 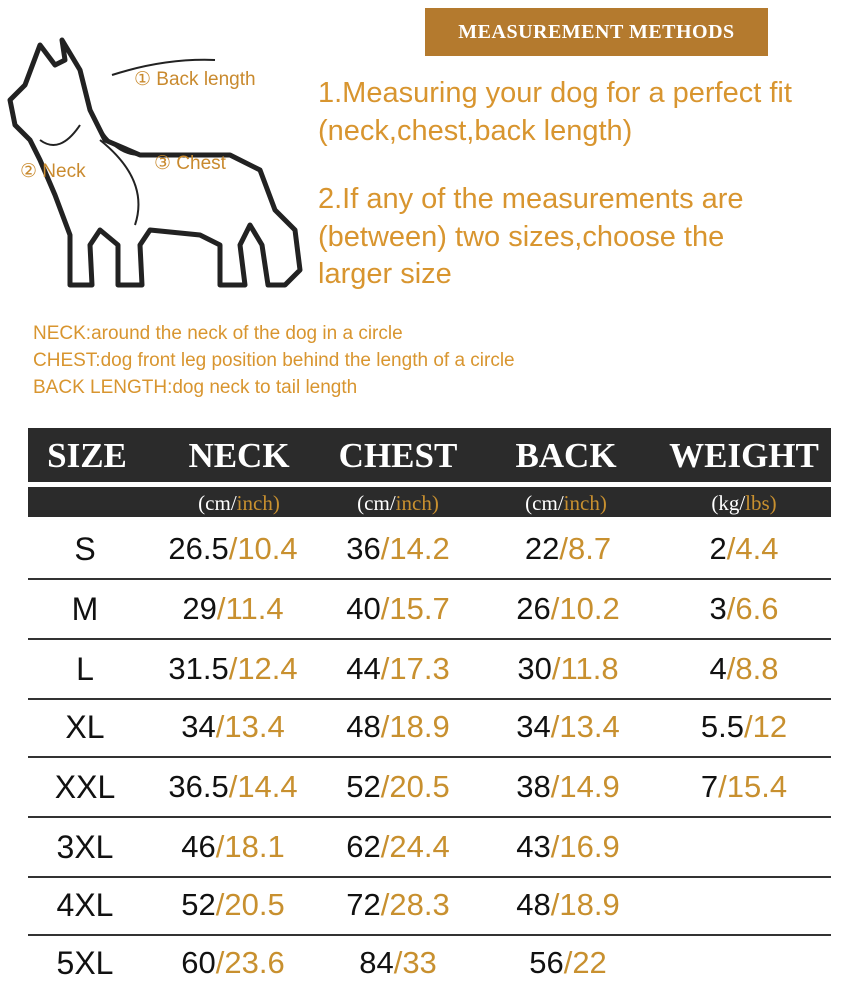 I want to click on measure-cell: 5.5/12, so click(x=744, y=727).